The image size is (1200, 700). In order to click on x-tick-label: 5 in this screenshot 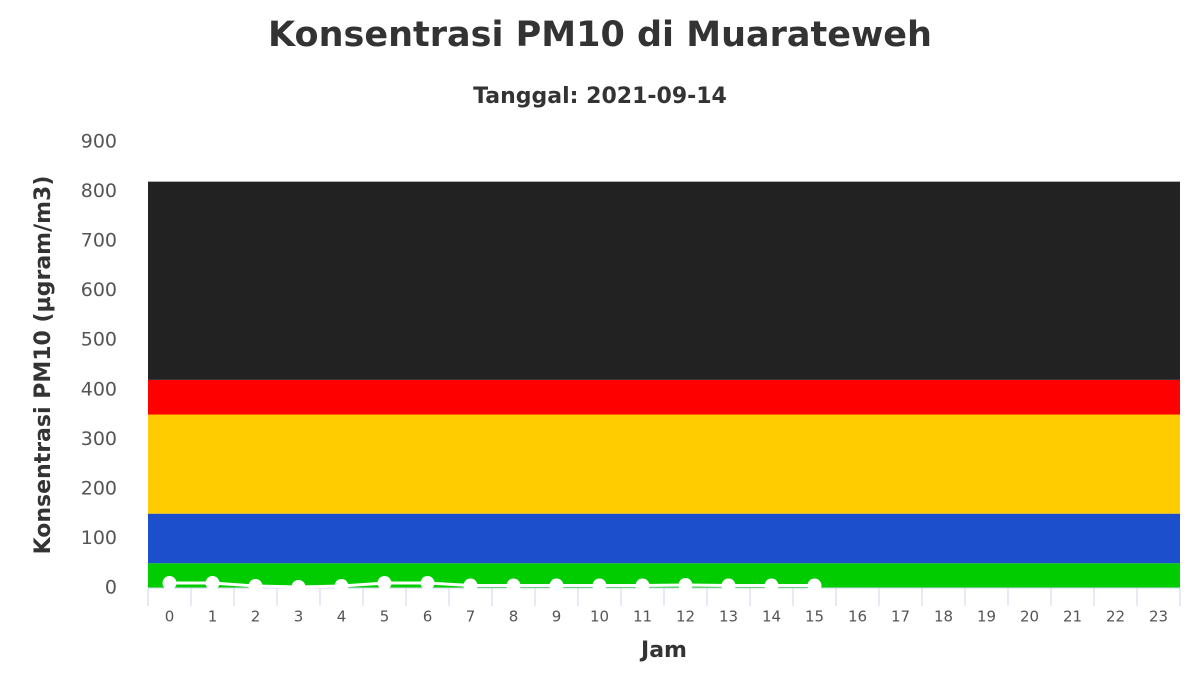, I will do `click(385, 617)`.